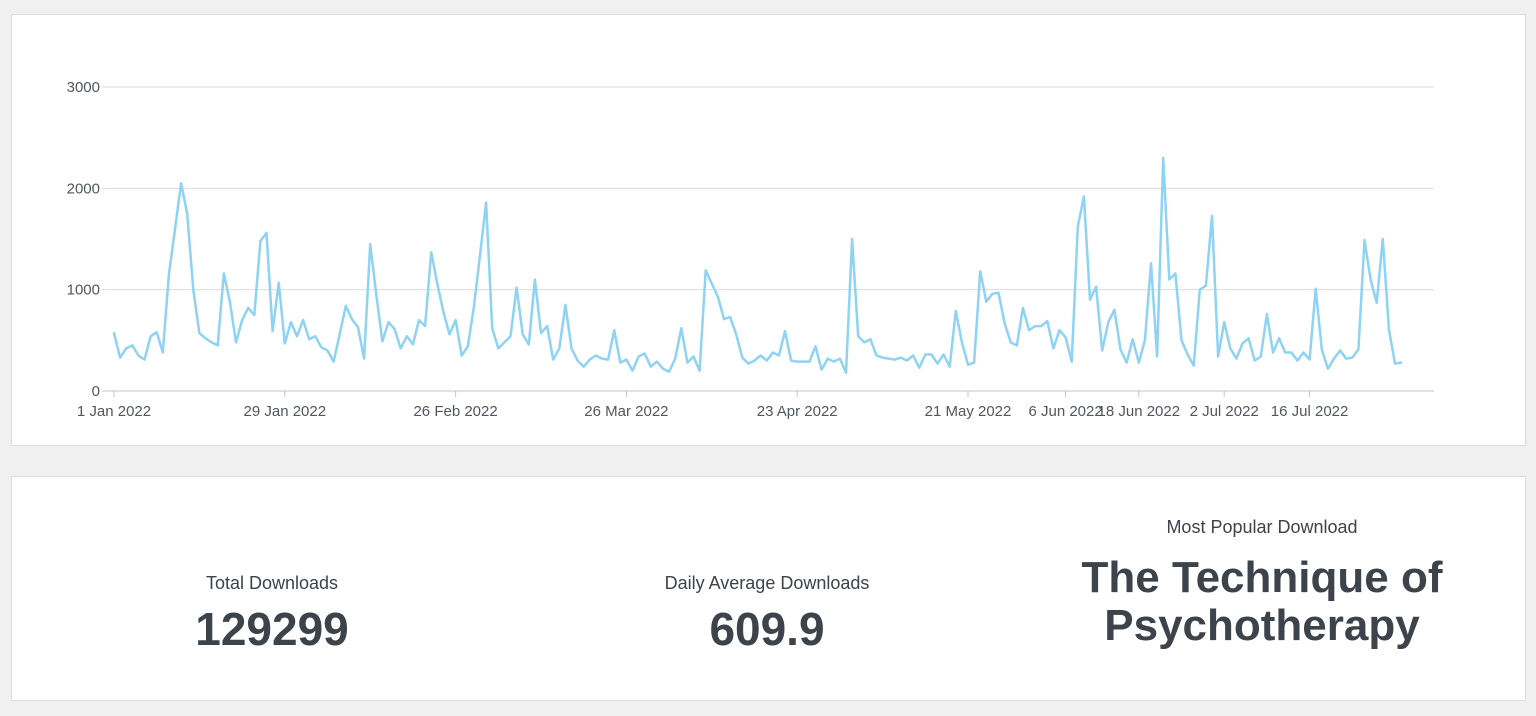  What do you see at coordinates (96, 391) in the screenshot?
I see `y-tick-label: 0` at bounding box center [96, 391].